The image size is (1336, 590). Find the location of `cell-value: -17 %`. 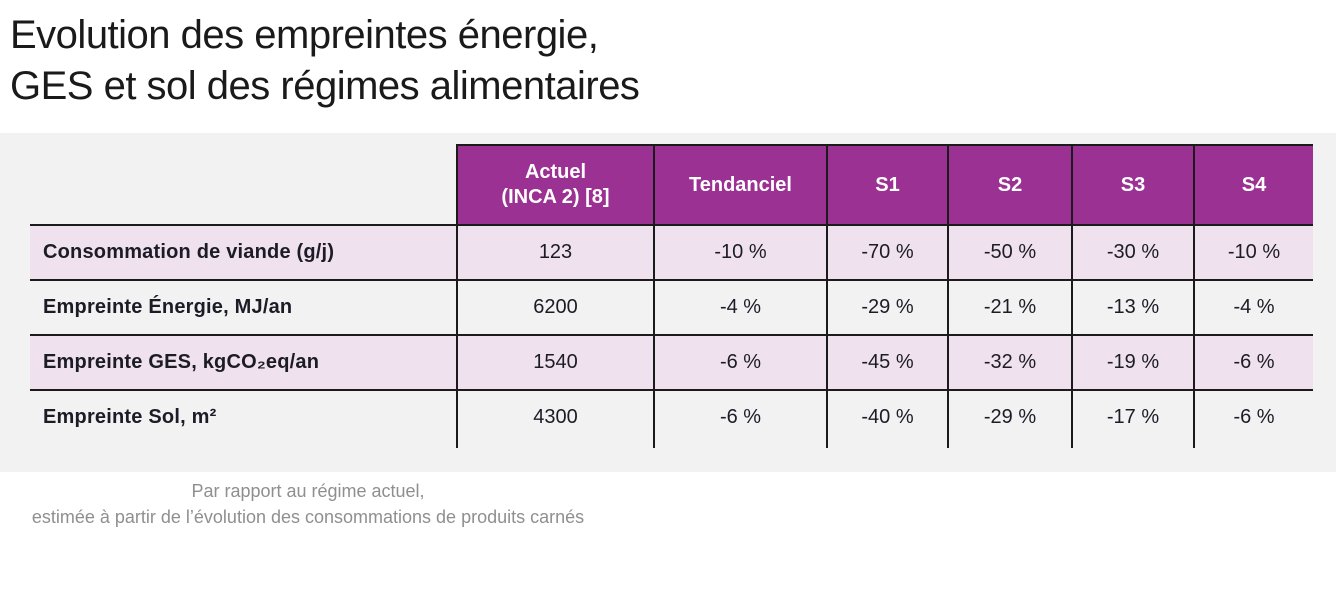

cell-value: -17 % is located at coordinates (1132, 416).